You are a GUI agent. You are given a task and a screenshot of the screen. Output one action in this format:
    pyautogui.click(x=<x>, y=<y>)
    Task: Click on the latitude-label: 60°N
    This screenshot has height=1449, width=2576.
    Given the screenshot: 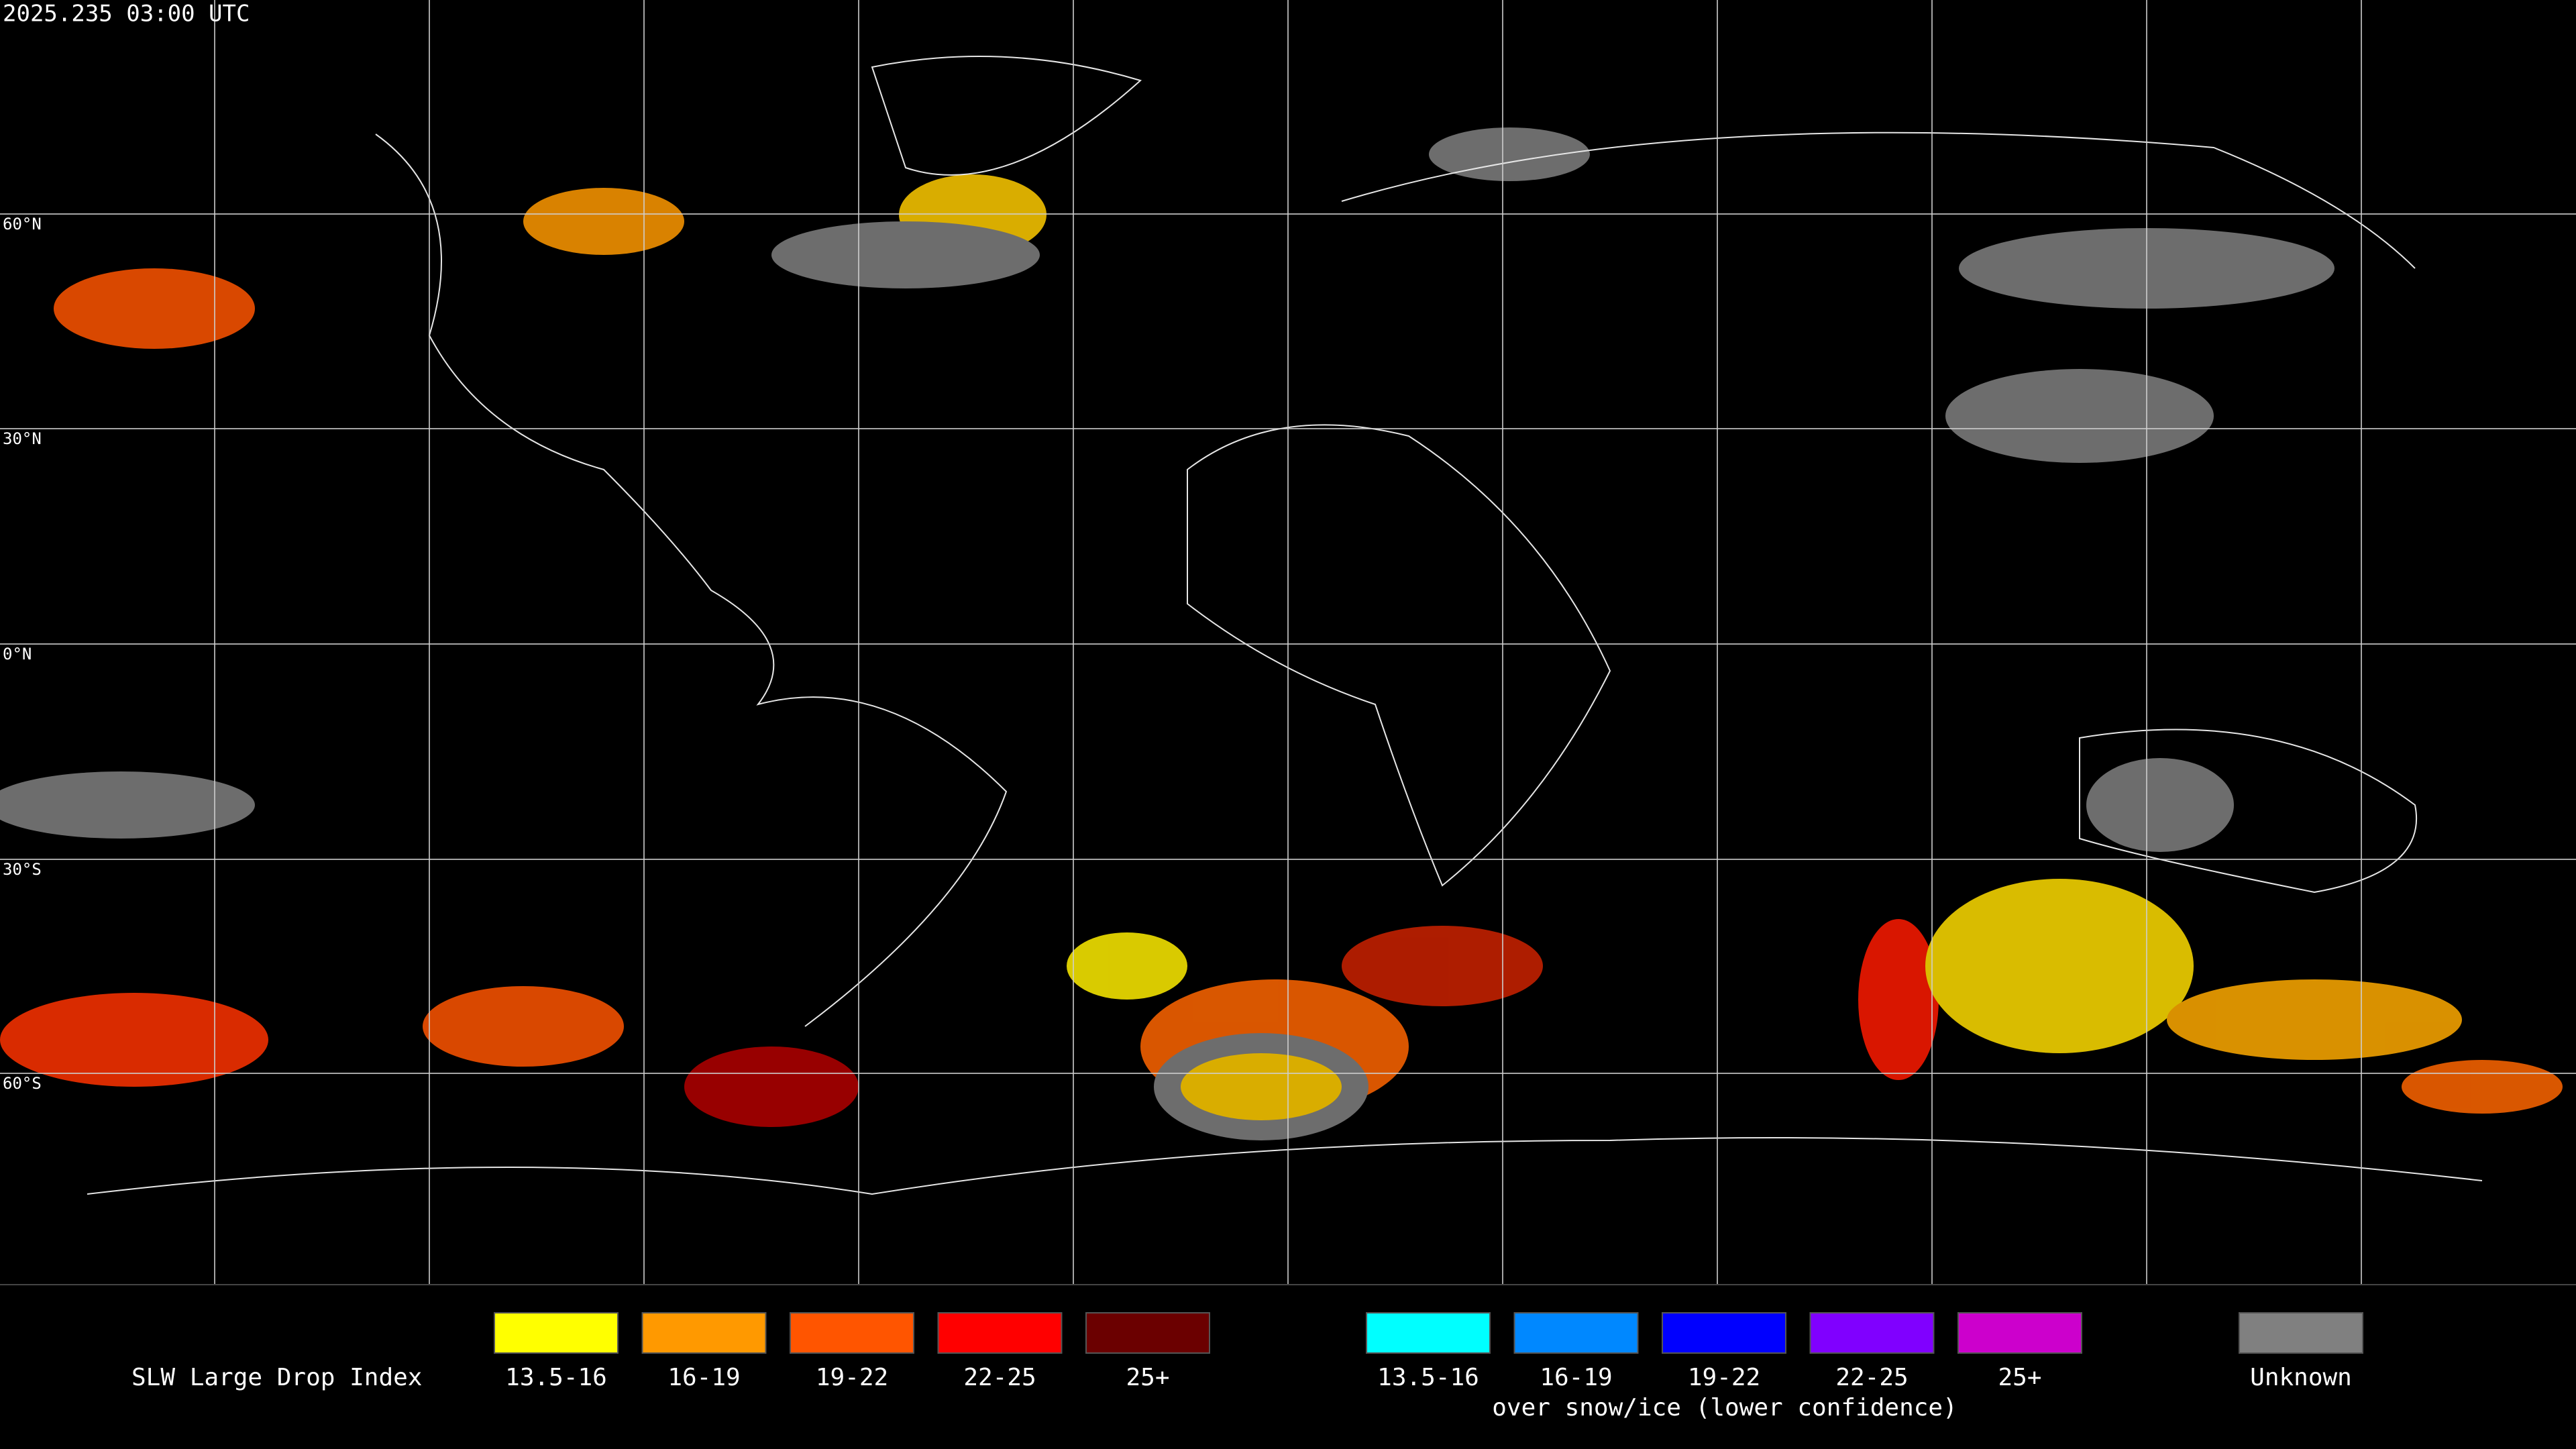 What is the action you would take?
    pyautogui.click(x=22, y=224)
    